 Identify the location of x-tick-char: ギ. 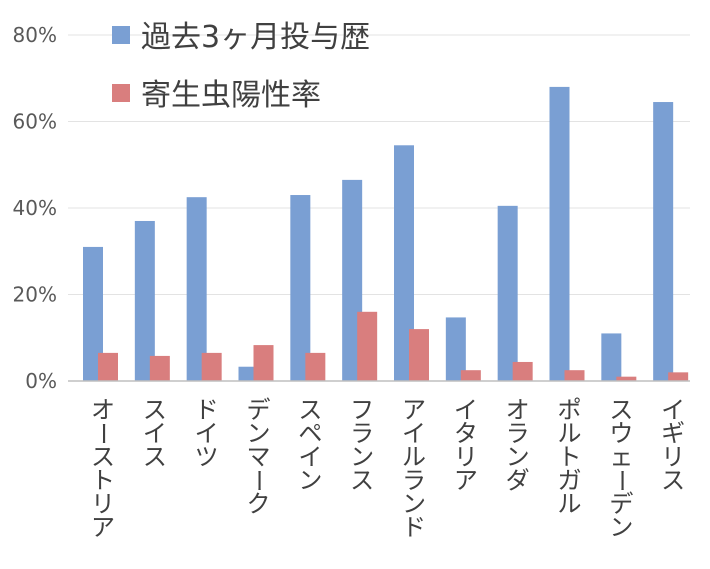
(673, 434).